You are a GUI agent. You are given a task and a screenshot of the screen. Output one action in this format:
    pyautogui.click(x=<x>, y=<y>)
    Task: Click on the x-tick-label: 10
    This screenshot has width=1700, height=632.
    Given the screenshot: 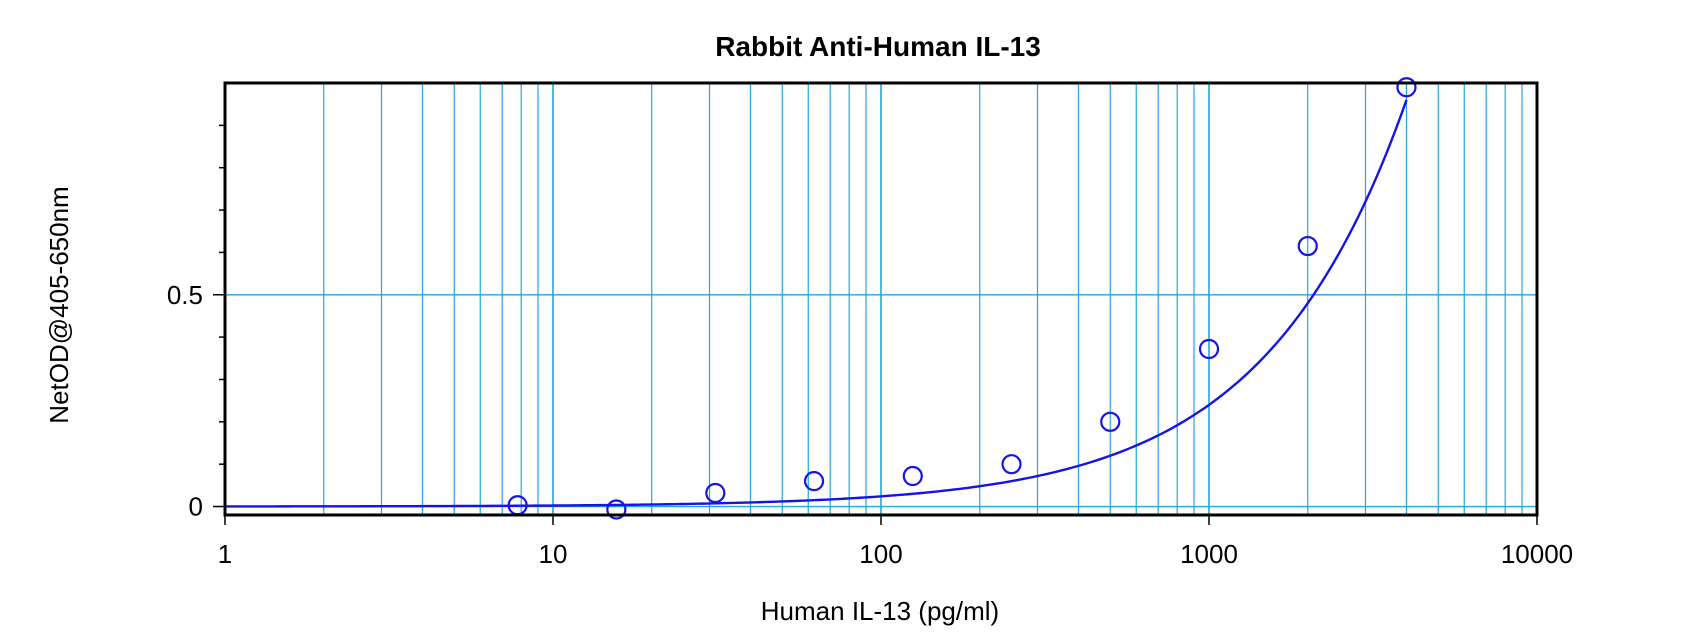 What is the action you would take?
    pyautogui.click(x=553, y=554)
    